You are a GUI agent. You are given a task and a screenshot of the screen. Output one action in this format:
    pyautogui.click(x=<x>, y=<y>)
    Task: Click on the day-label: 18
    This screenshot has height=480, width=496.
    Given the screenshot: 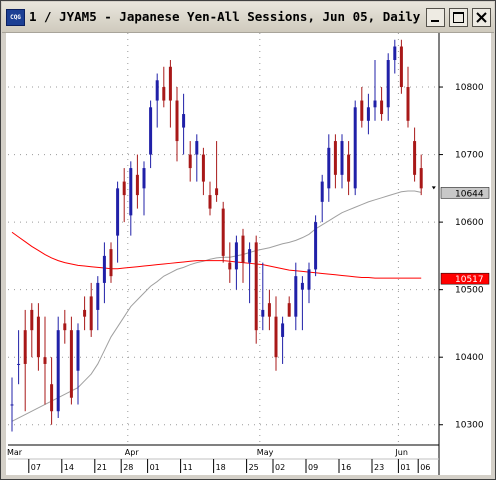 What is the action you would take?
    pyautogui.click(x=221, y=467)
    